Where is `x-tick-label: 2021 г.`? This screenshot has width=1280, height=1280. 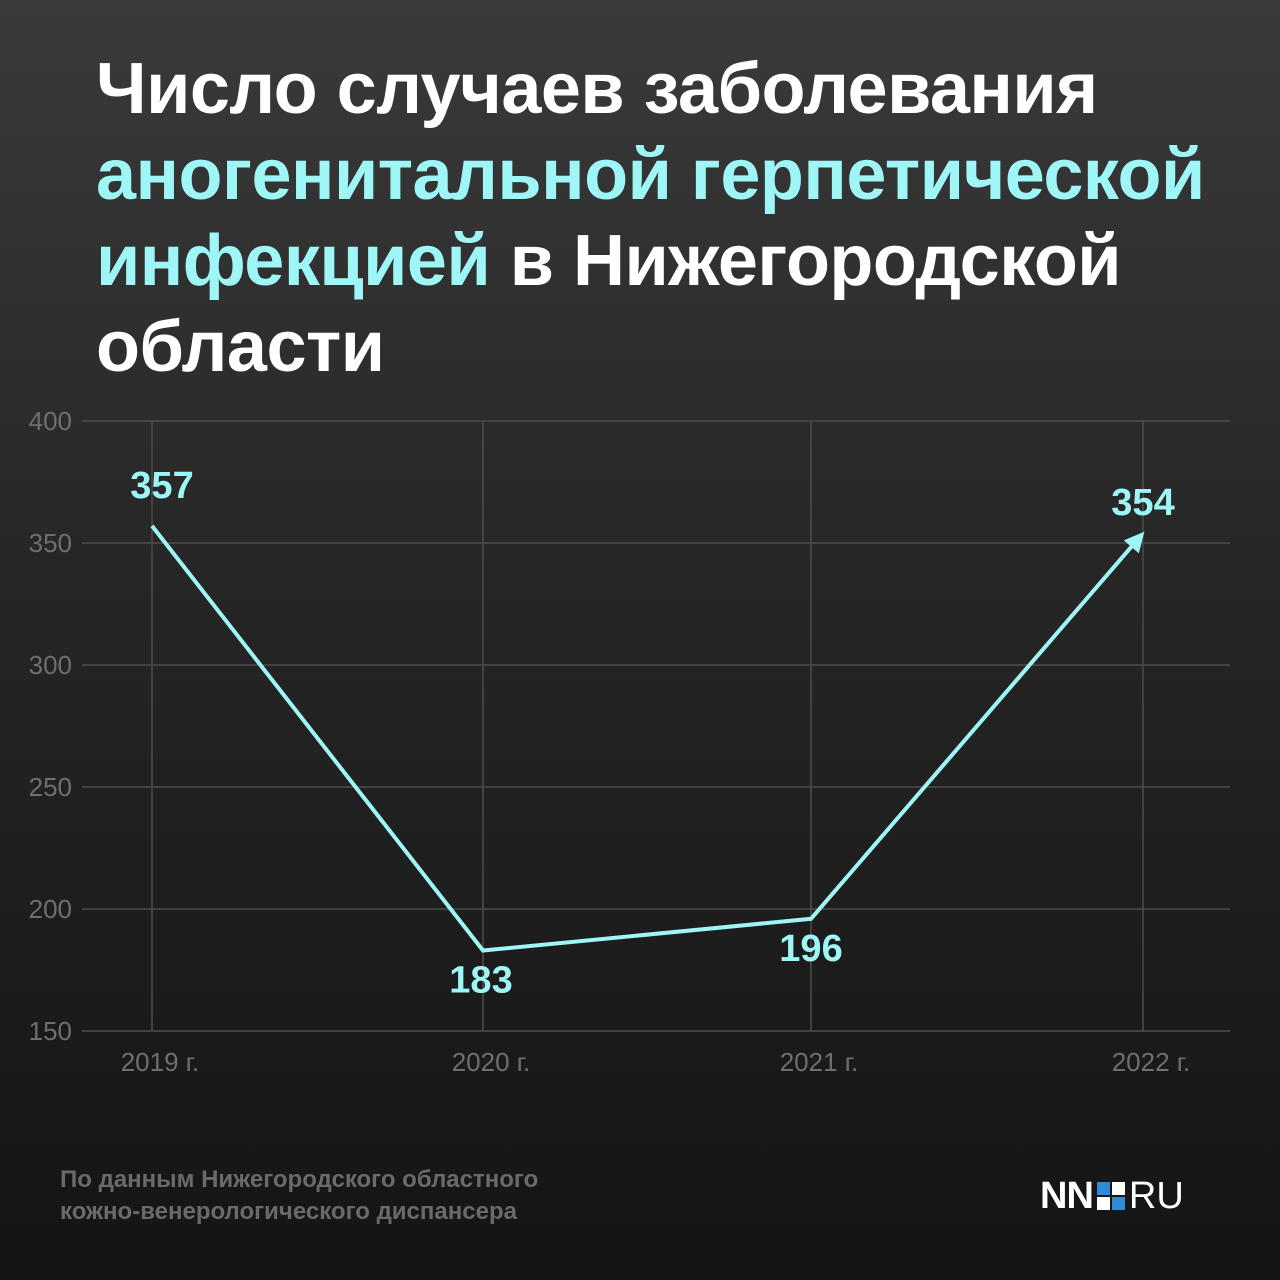 x-tick-label: 2021 г. is located at coordinates (819, 1062).